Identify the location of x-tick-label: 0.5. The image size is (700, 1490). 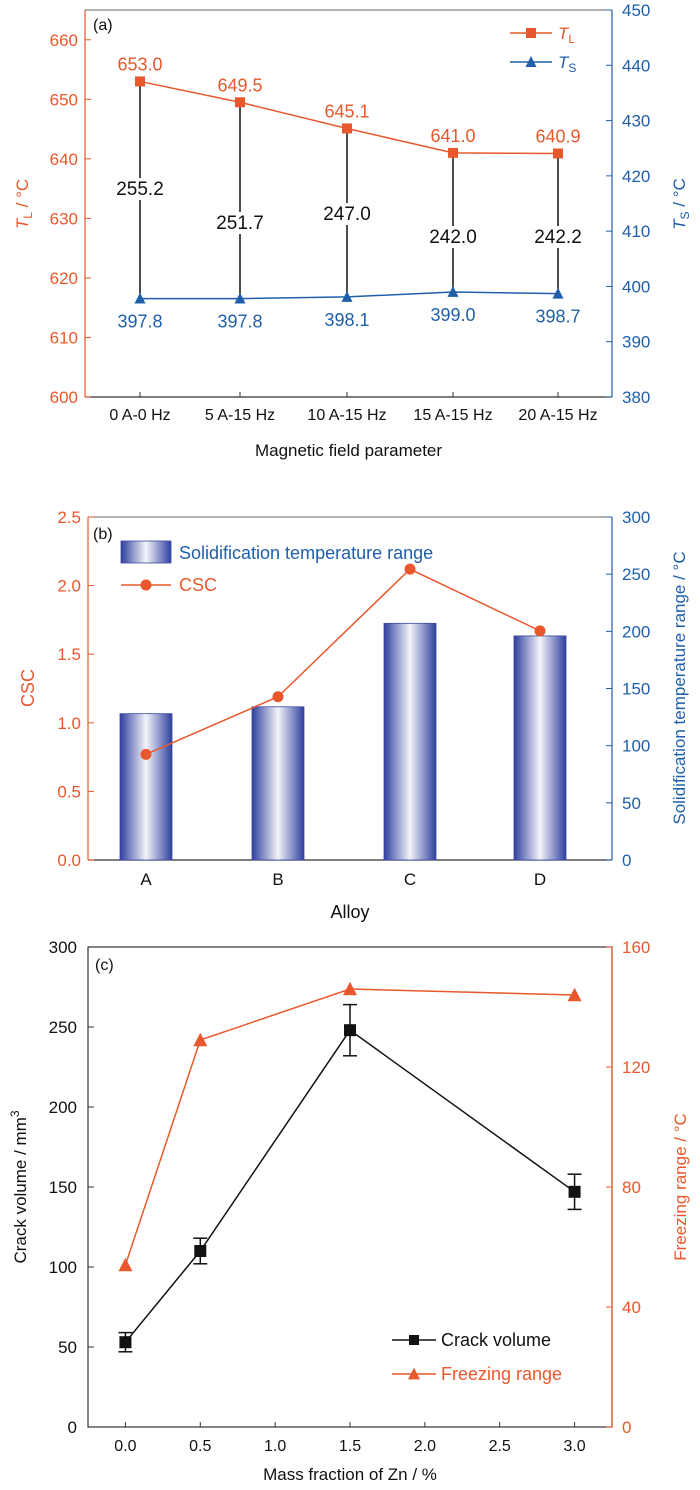
(200, 1446).